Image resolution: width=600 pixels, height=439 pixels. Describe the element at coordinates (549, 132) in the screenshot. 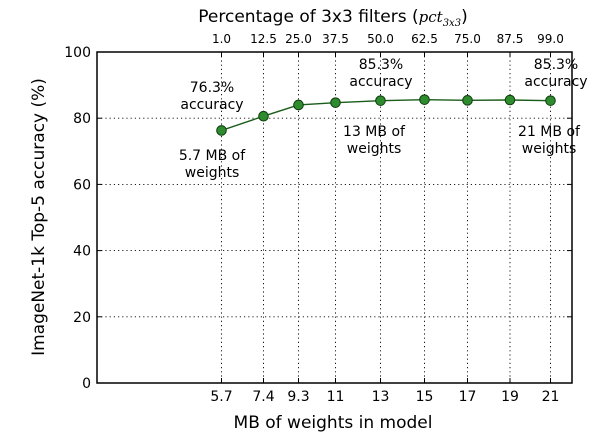

I see `annotation-line: 21 MB of` at that location.